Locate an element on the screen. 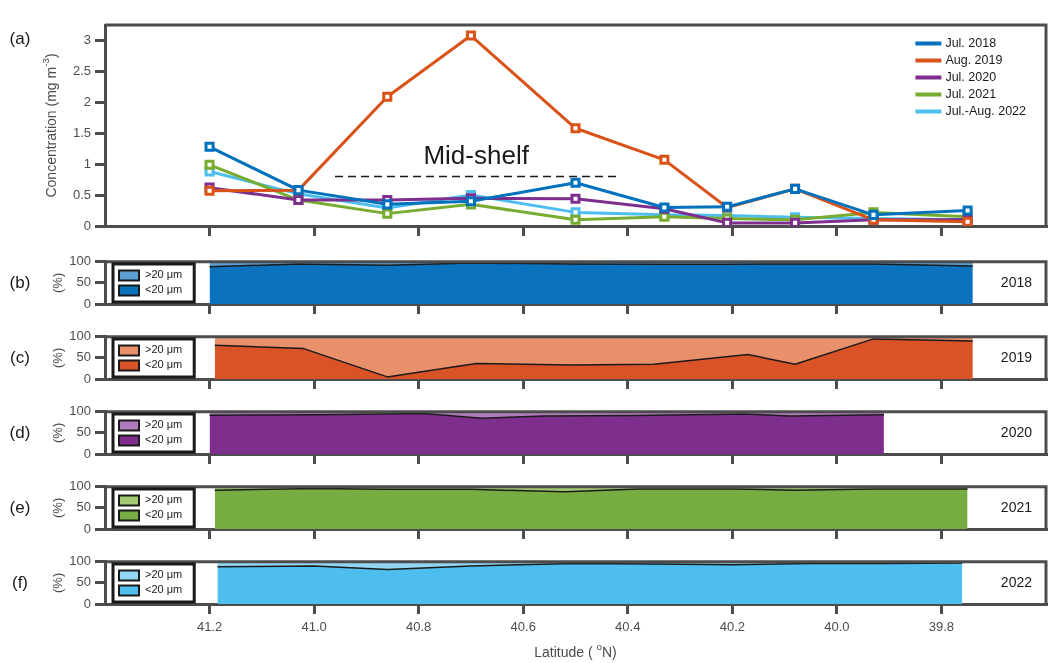 The height and width of the screenshot is (663, 1060). text: (b) is located at coordinates (20, 282).